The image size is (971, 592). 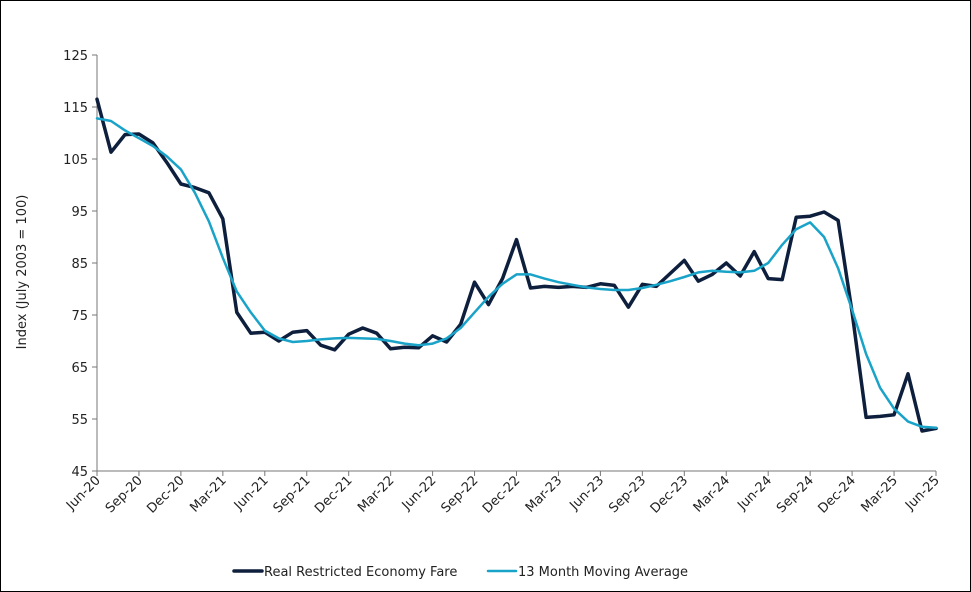 I want to click on x-tick-label: Dec-22, so click(x=501, y=494).